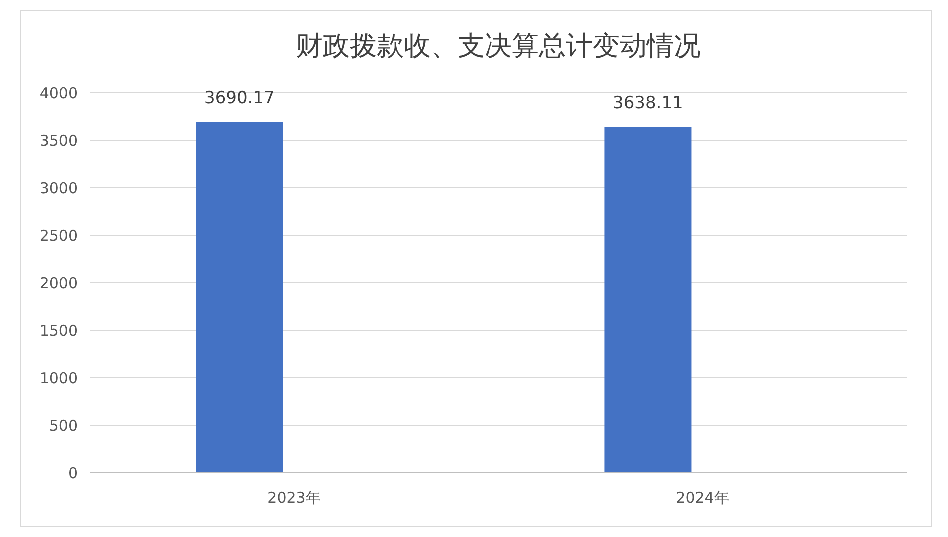 This screenshot has width=948, height=537. Describe the element at coordinates (239, 98) in the screenshot. I see `data-label: 3690.17` at that location.